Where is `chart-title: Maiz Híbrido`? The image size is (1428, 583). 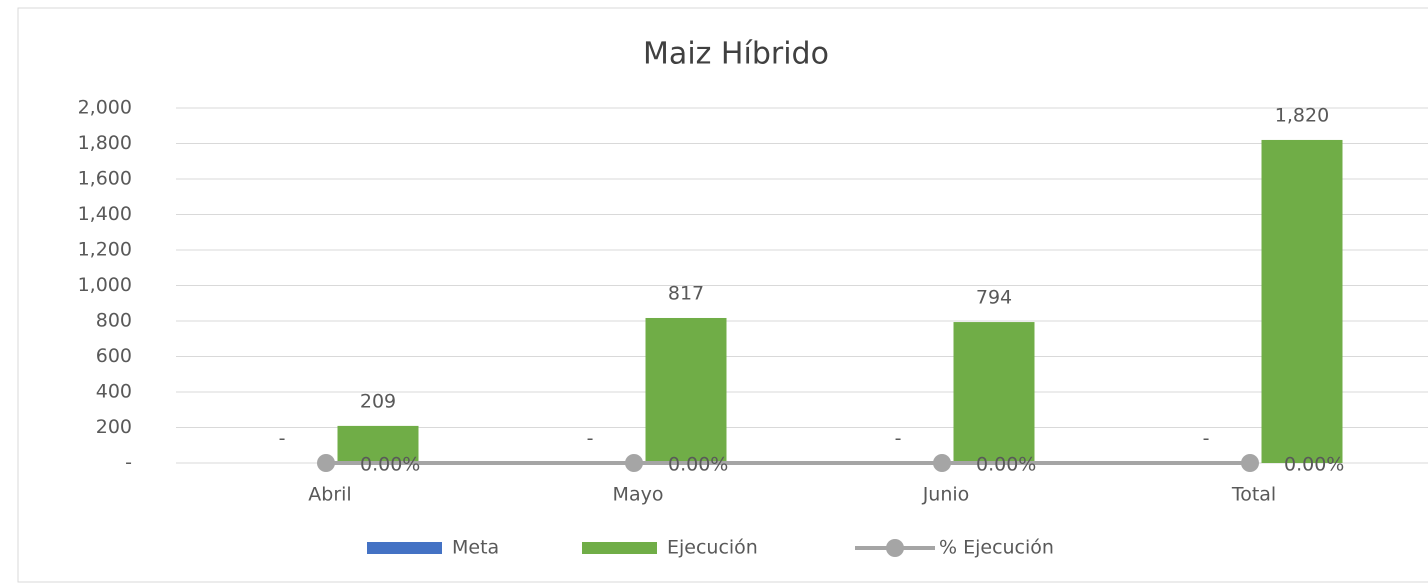 chart-title: Maiz Híbrido is located at coordinates (736, 54).